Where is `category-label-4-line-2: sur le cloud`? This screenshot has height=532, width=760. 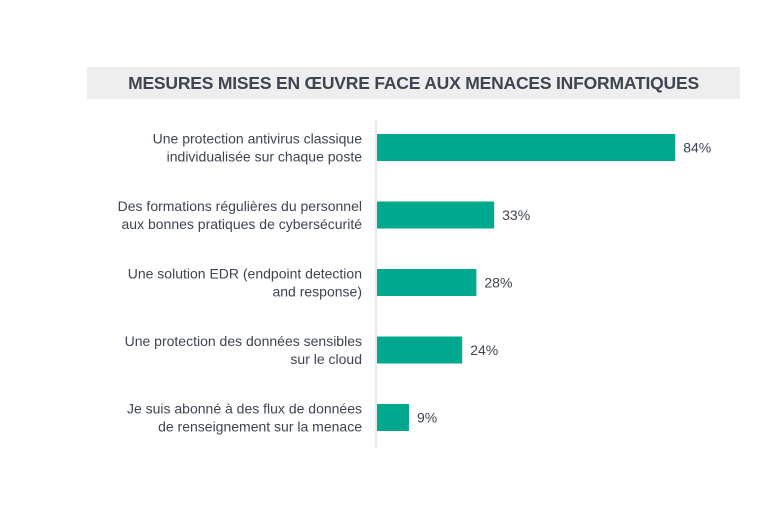 category-label-4-line-2: sur le cloud is located at coordinates (326, 359).